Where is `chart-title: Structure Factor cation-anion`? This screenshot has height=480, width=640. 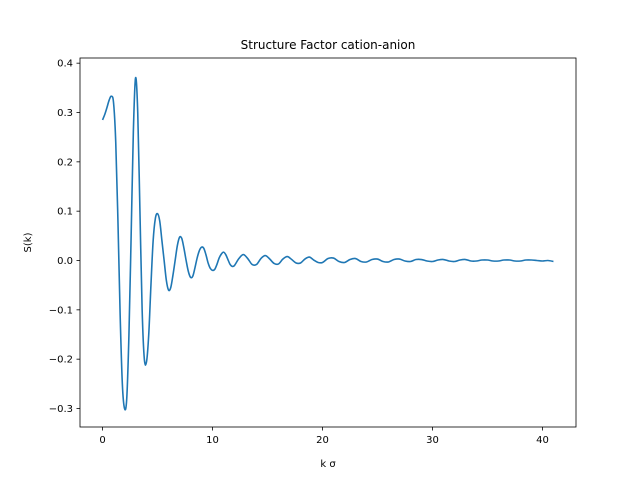 chart-title: Structure Factor cation-anion is located at coordinates (328, 45).